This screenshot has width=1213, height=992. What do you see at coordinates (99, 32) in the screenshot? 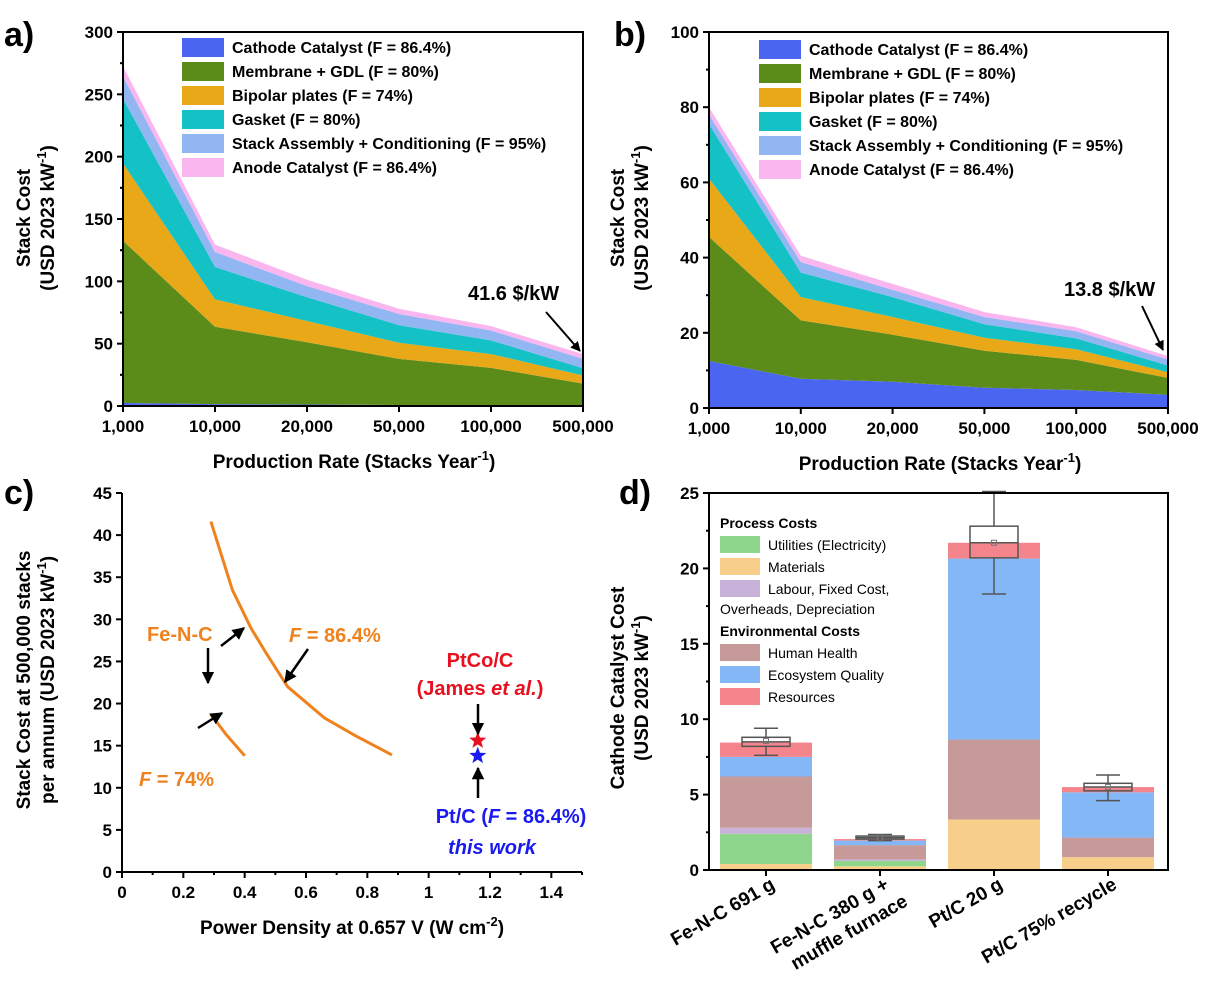
I see `a-ytick-label: 300` at bounding box center [99, 32].